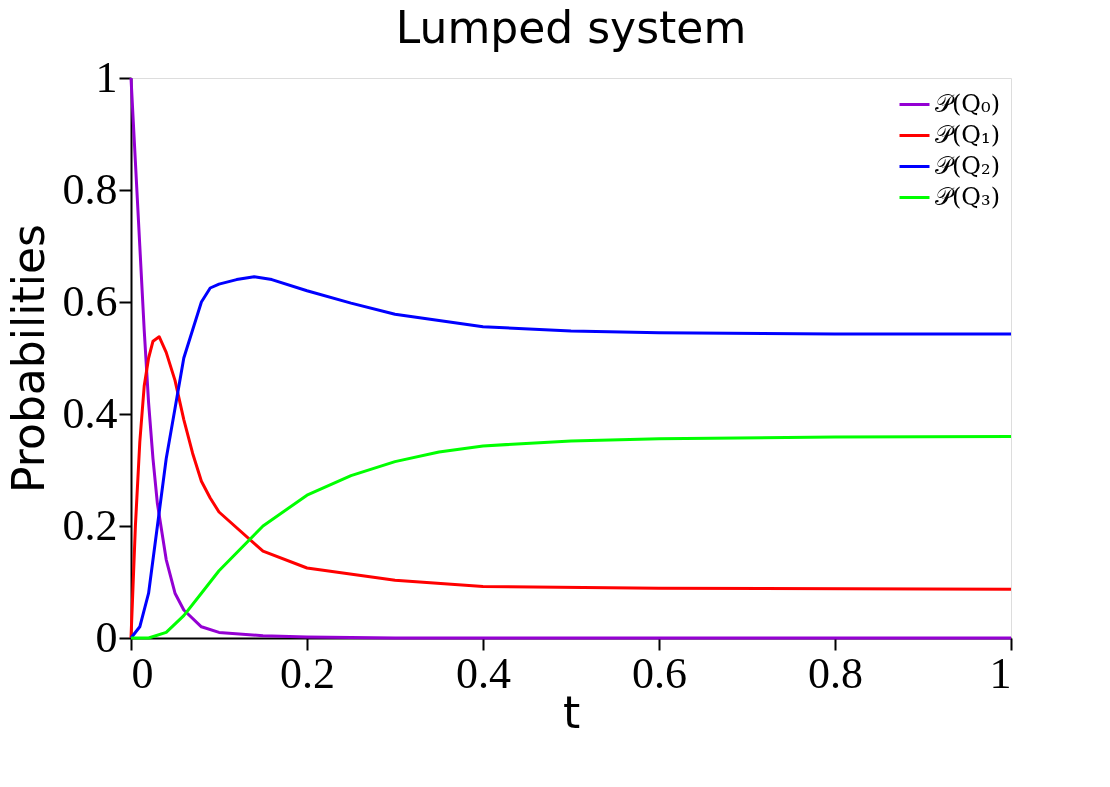 Image resolution: width=1110 pixels, height=787 pixels. Describe the element at coordinates (835, 673) in the screenshot. I see `x-tick-label: 0.8` at that location.